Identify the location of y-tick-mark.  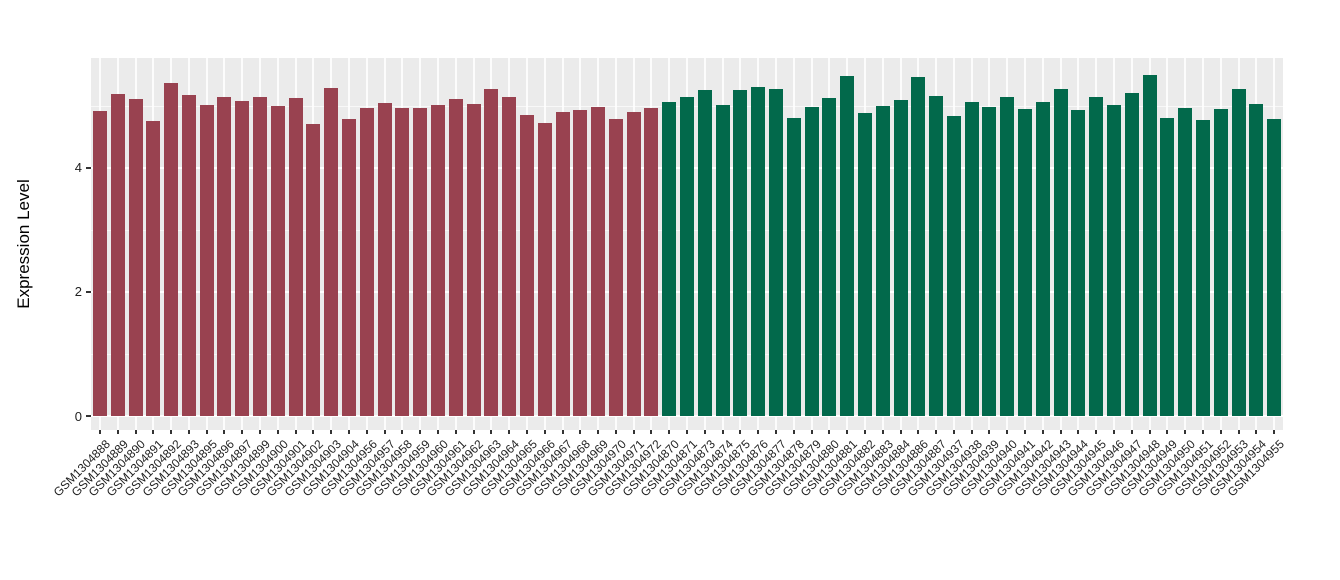
(88, 416).